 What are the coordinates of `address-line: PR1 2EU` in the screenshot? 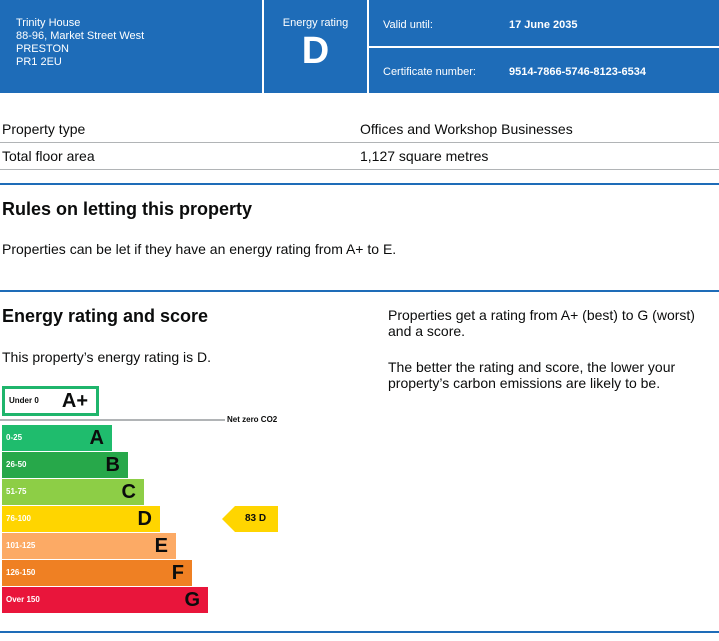 It's located at (39, 62).